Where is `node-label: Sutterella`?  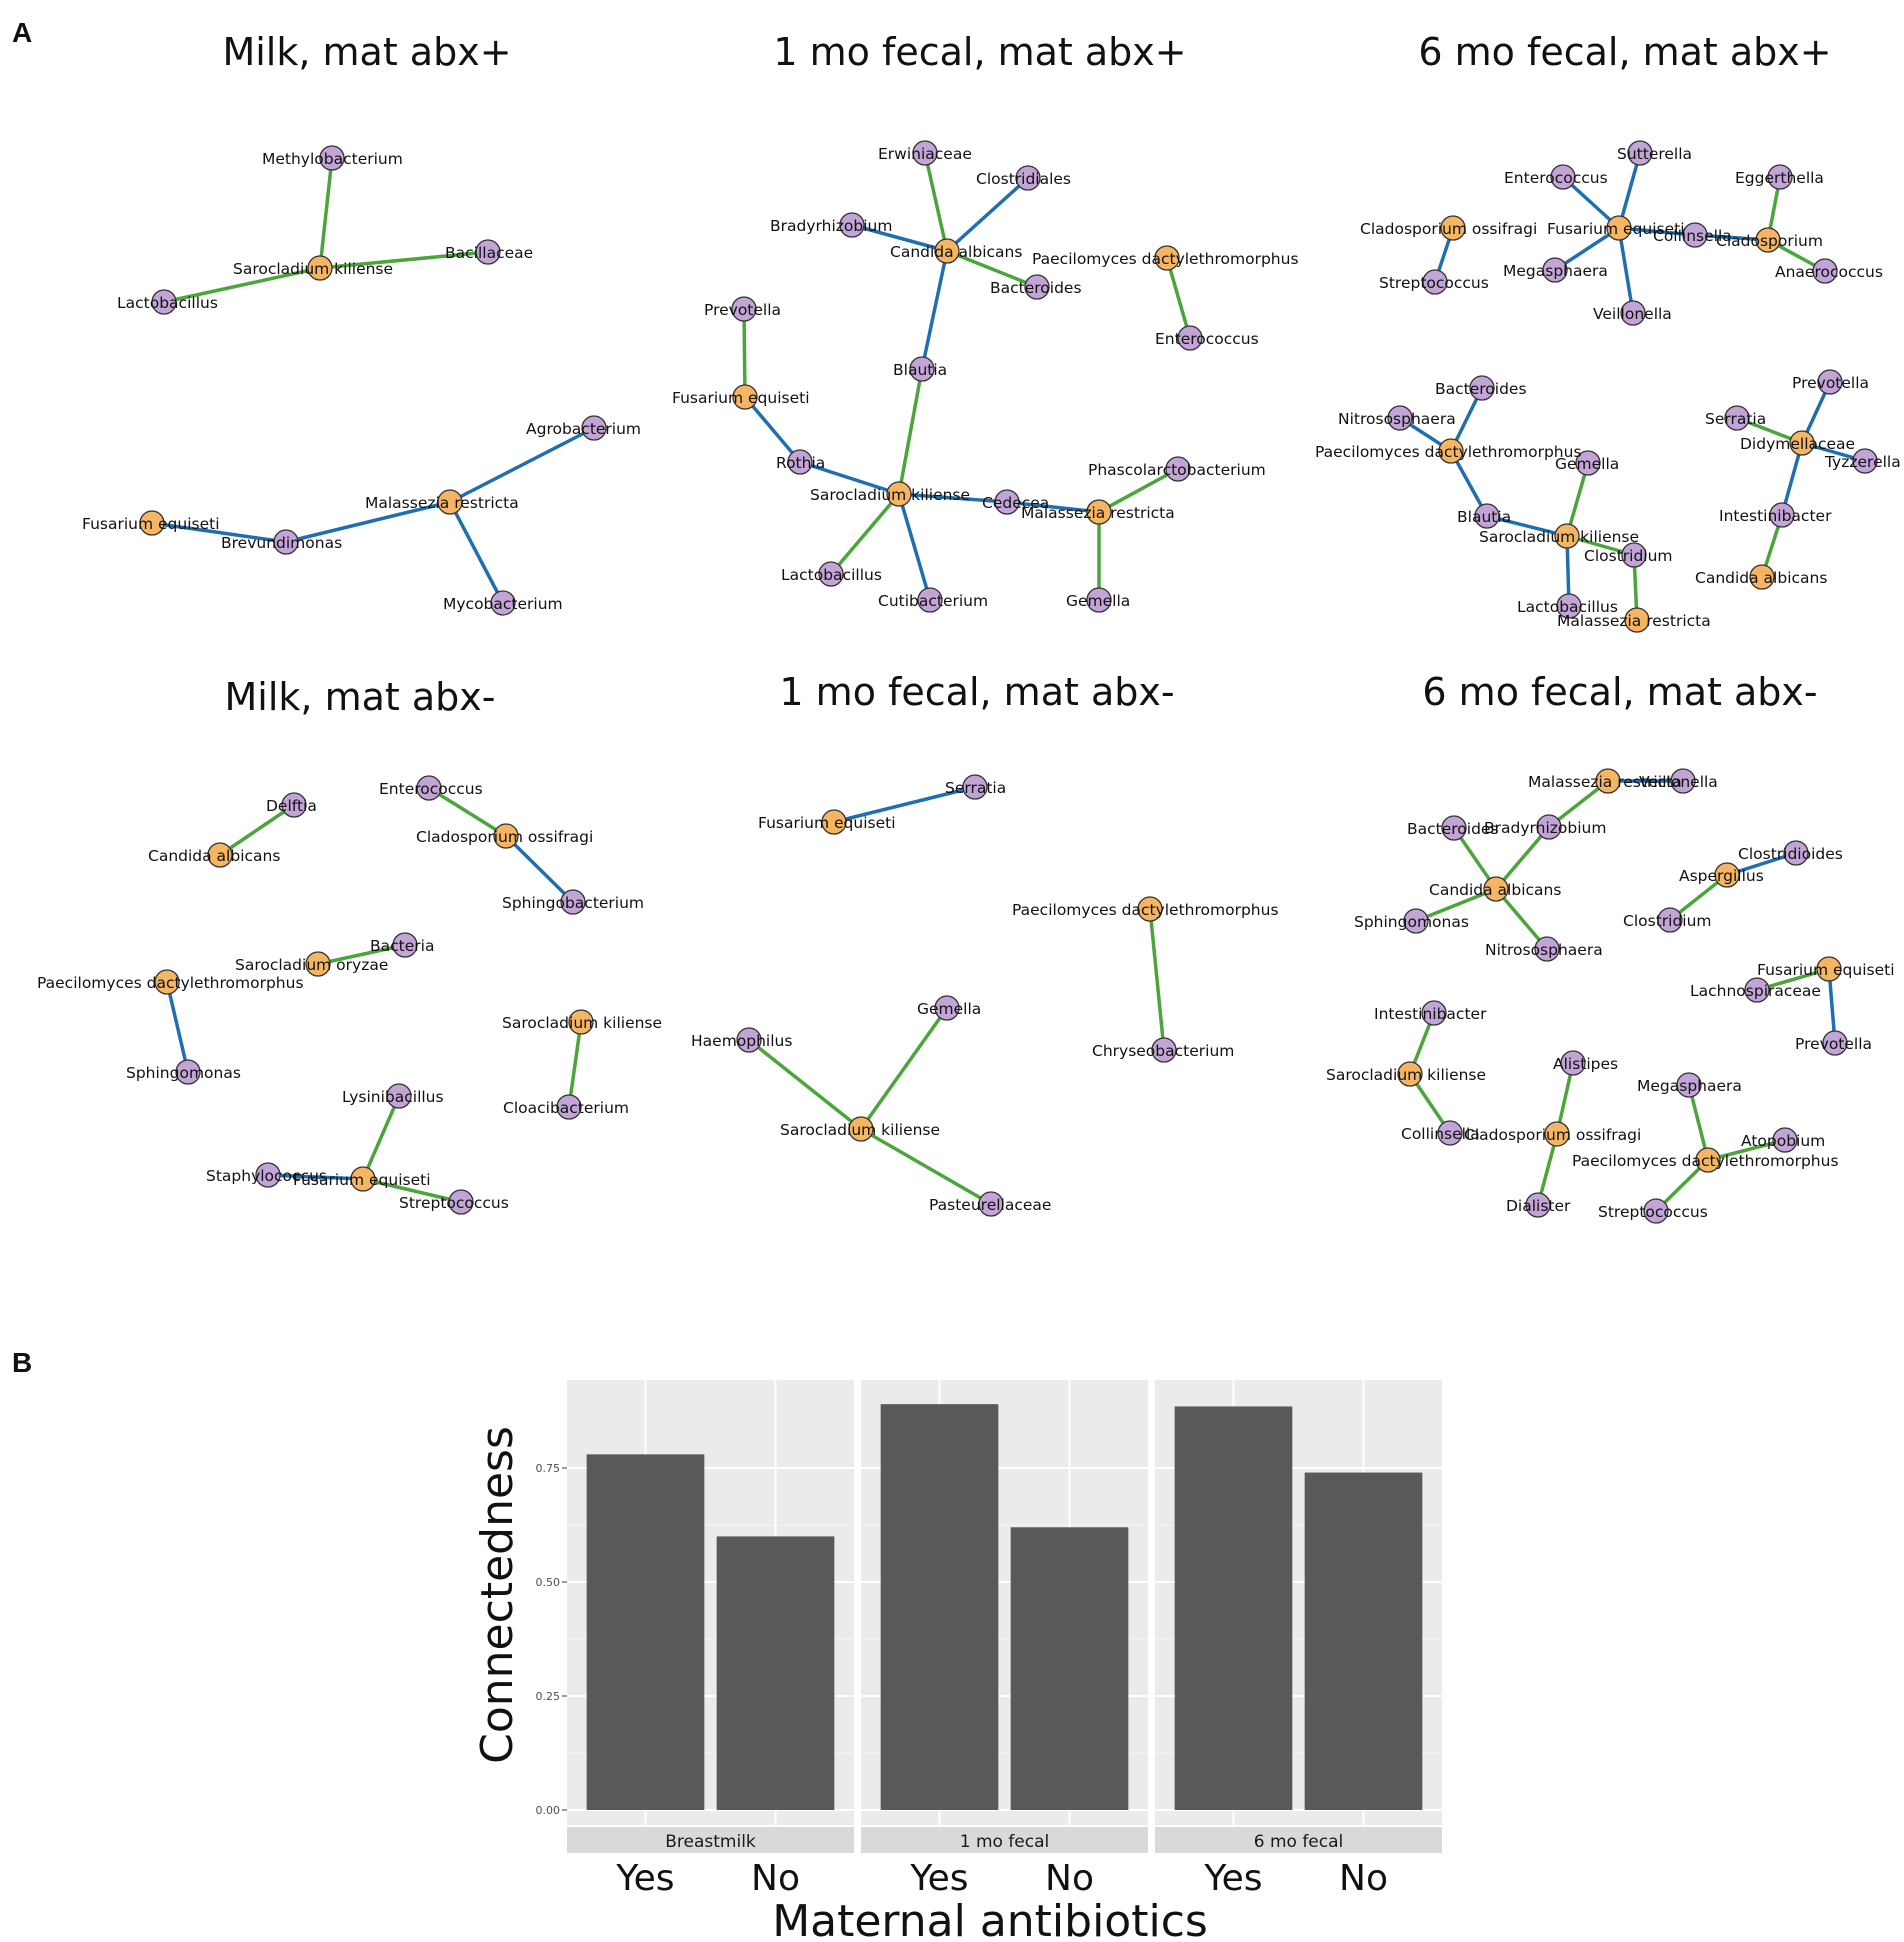
node-label: Sutterella is located at coordinates (1654, 154).